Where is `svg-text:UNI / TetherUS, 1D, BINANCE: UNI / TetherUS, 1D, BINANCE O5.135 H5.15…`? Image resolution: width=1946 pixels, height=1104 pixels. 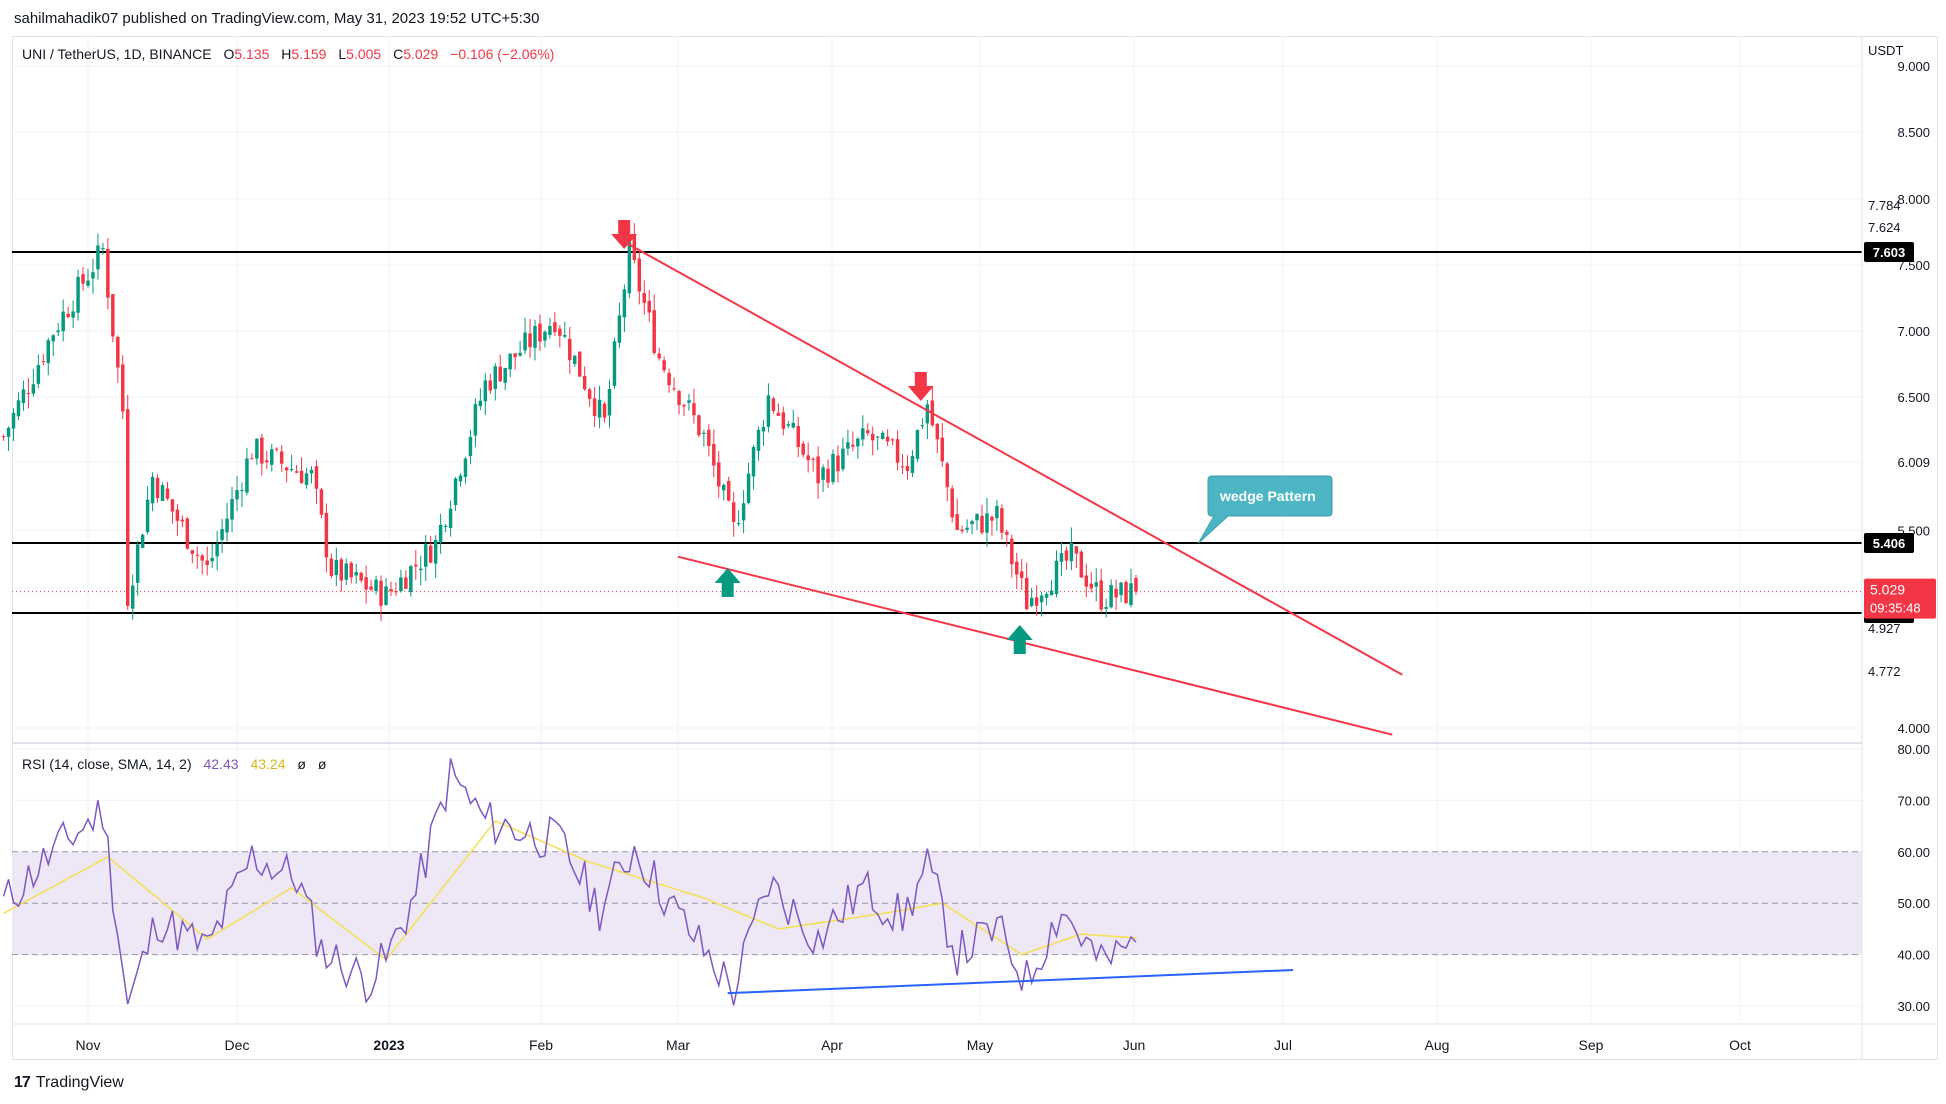
svg-text:UNI / TetherUS, 1D, BINANCE: UNI / TetherUS, 1D, BINANCE O5.135 H5.15… is located at coordinates (288, 54).